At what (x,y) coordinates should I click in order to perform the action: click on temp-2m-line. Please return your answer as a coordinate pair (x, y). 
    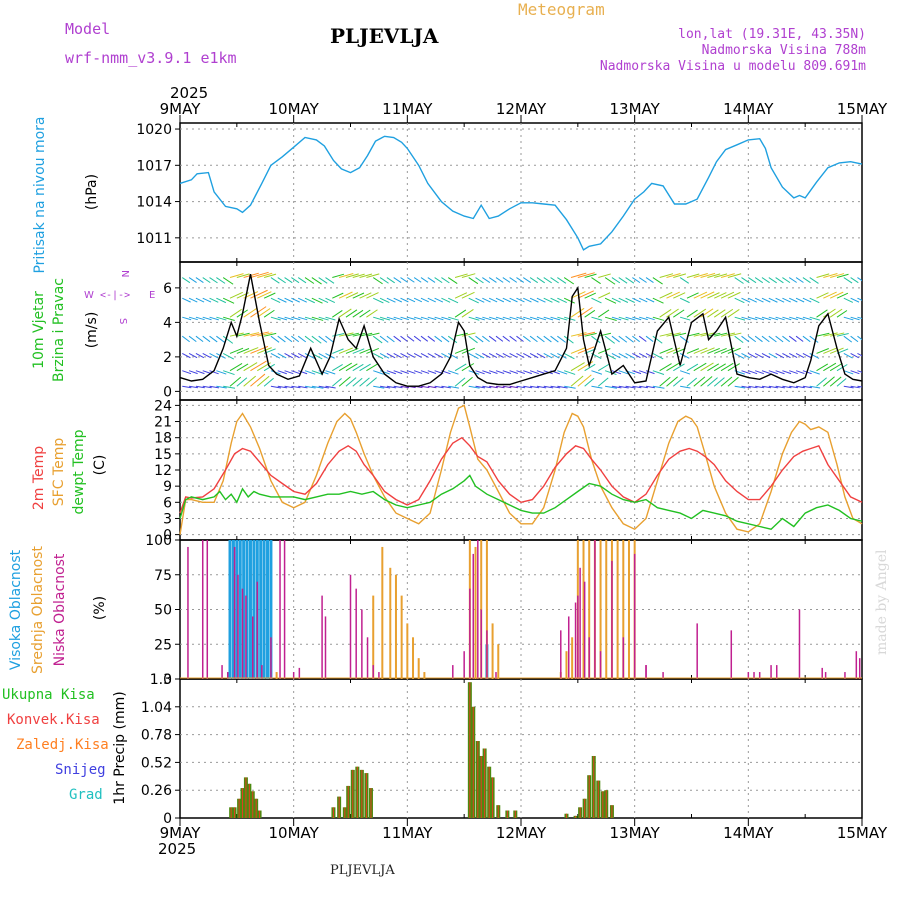
    Looking at the image, I should click on (521, 475).